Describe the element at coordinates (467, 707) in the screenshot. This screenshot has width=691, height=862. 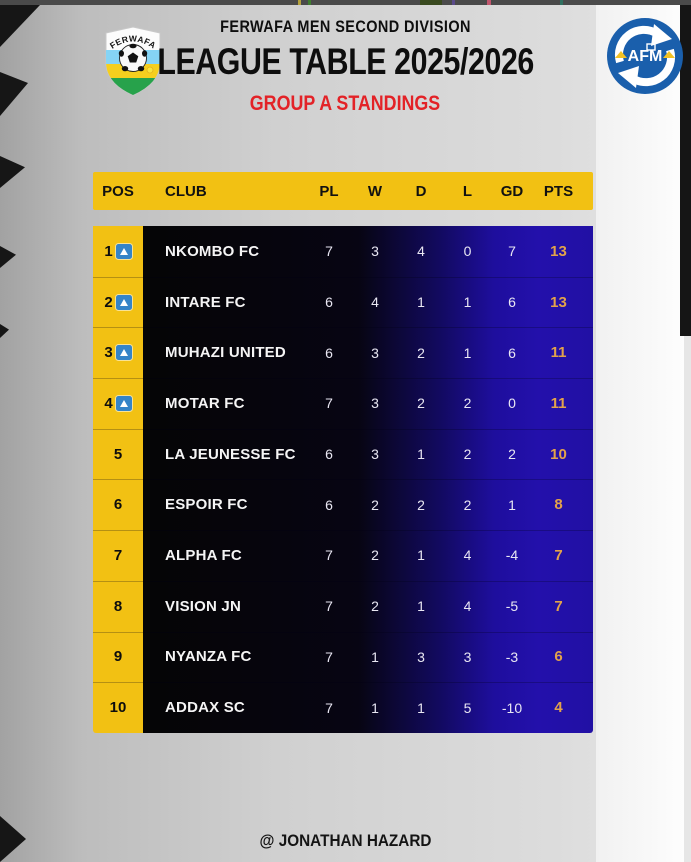
I see `losses-value: 5` at that location.